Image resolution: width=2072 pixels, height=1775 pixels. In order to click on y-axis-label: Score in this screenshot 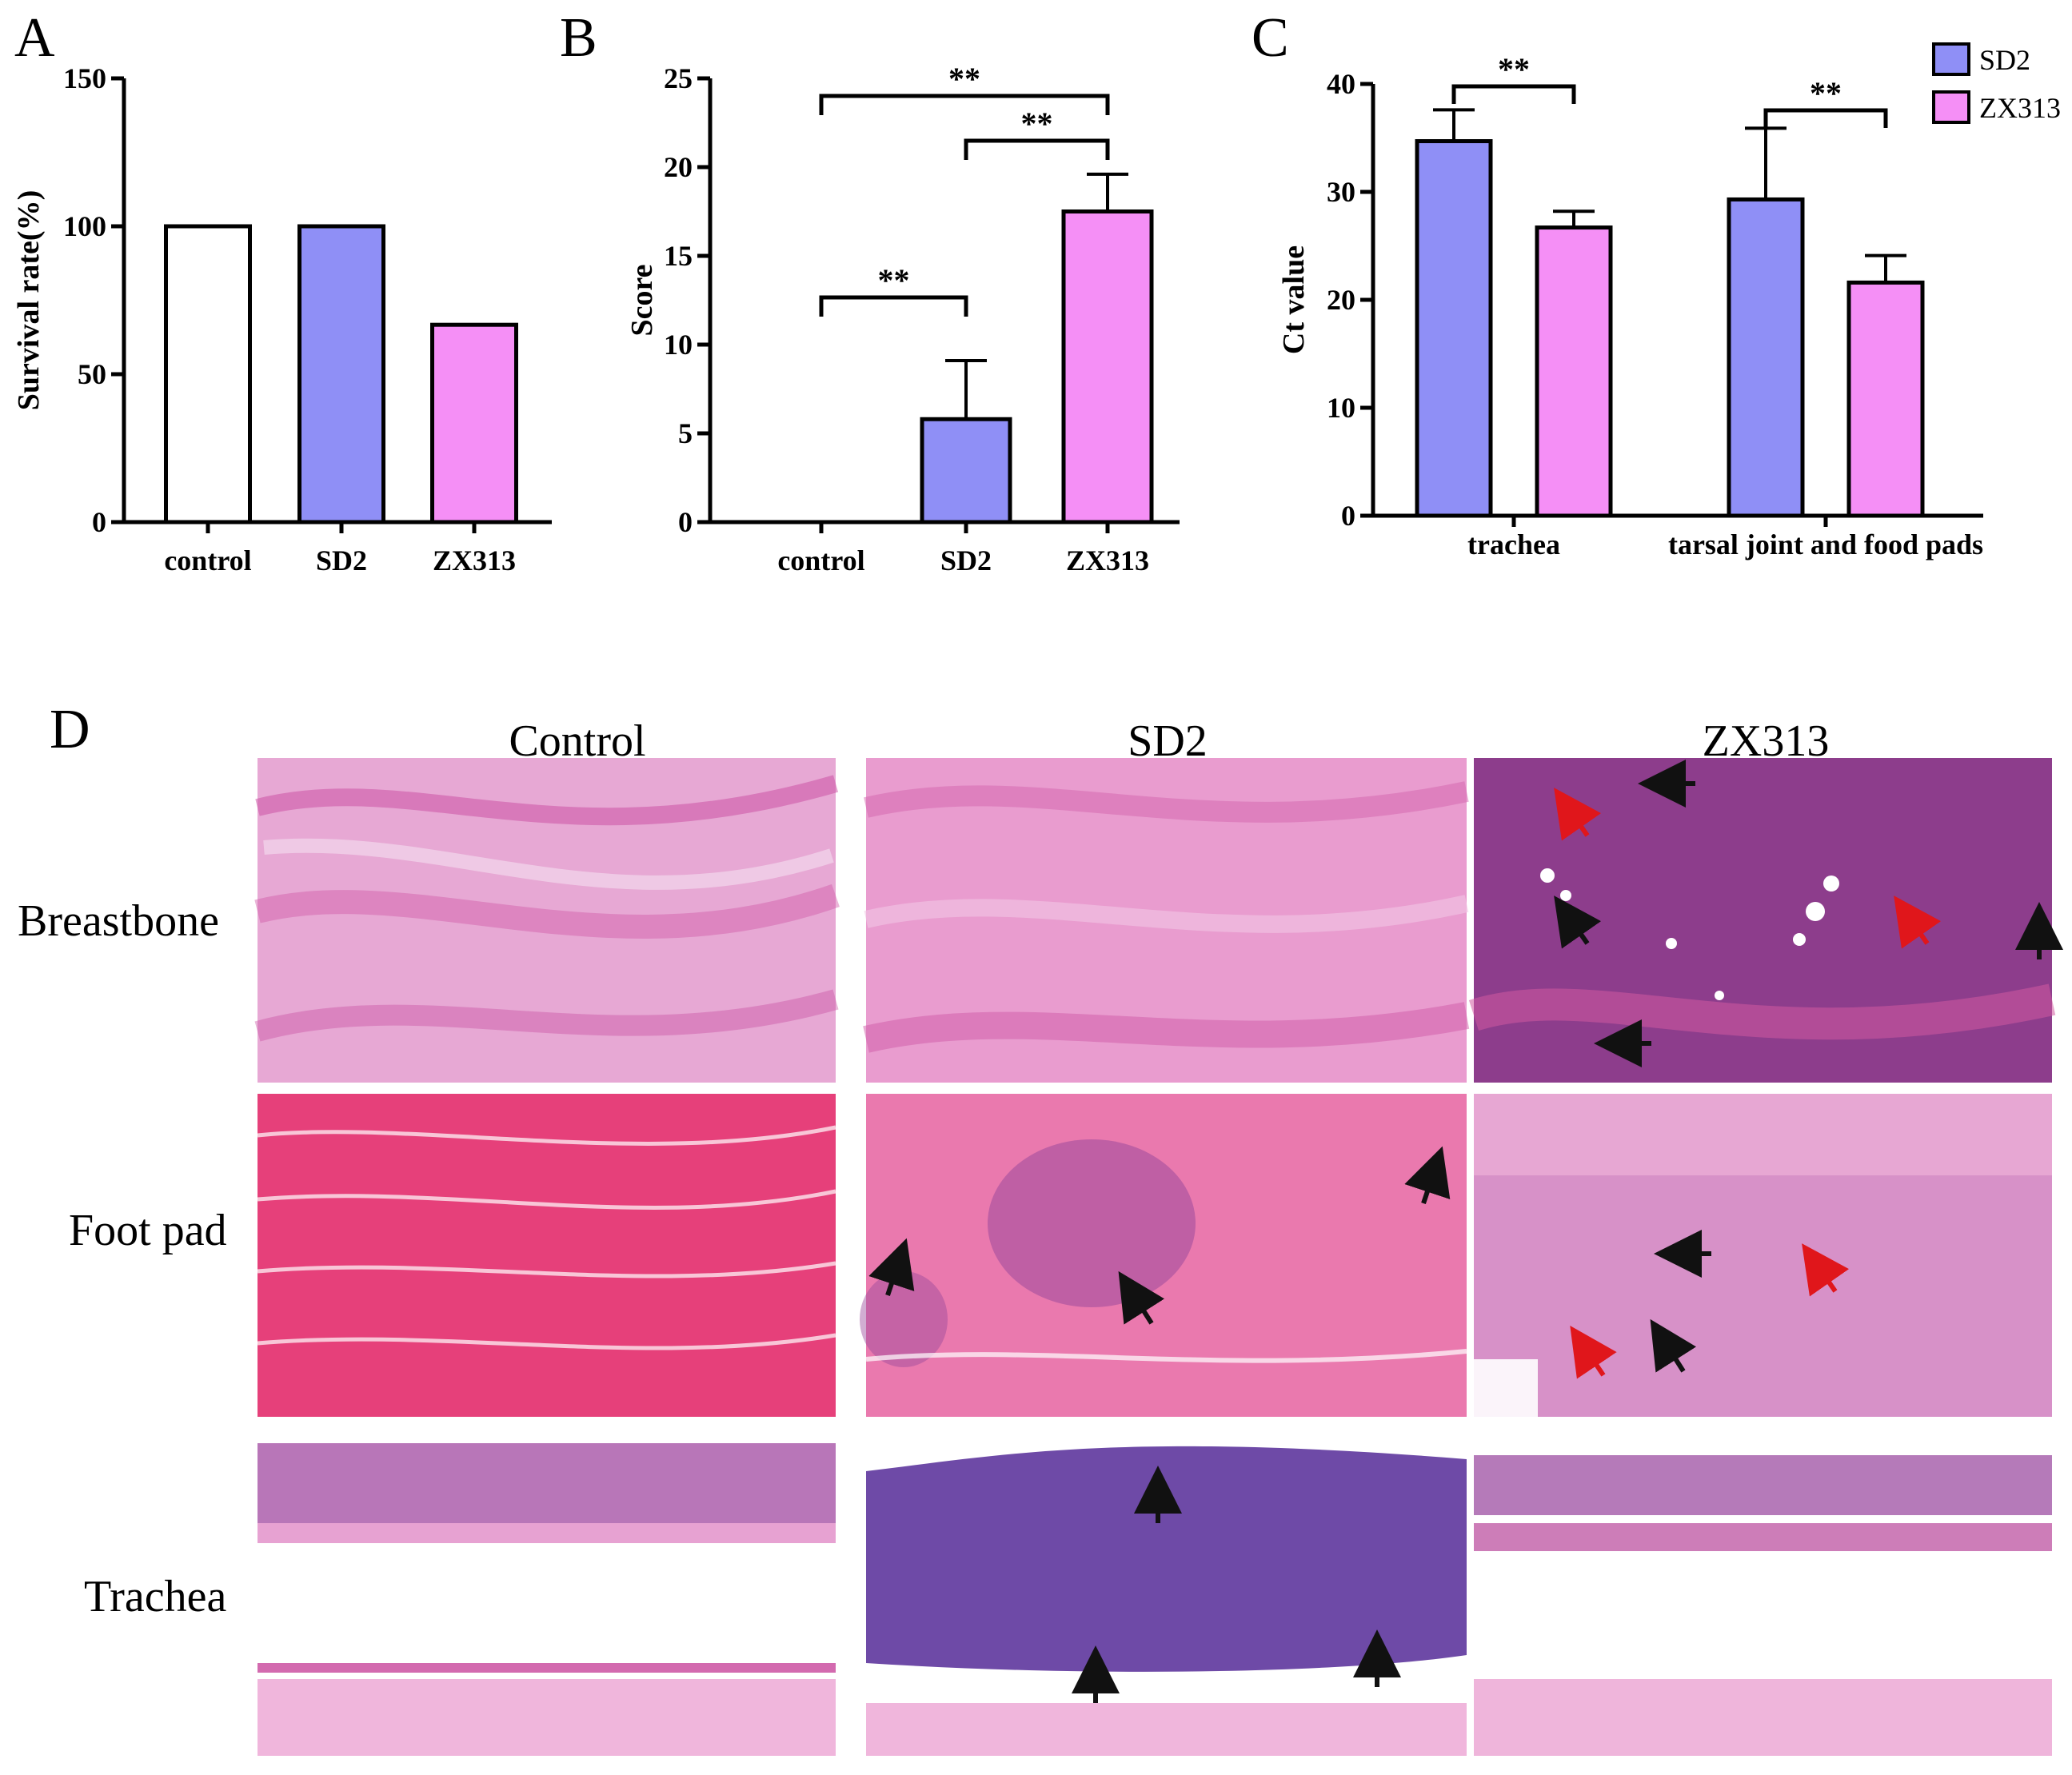, I will do `click(642, 300)`.